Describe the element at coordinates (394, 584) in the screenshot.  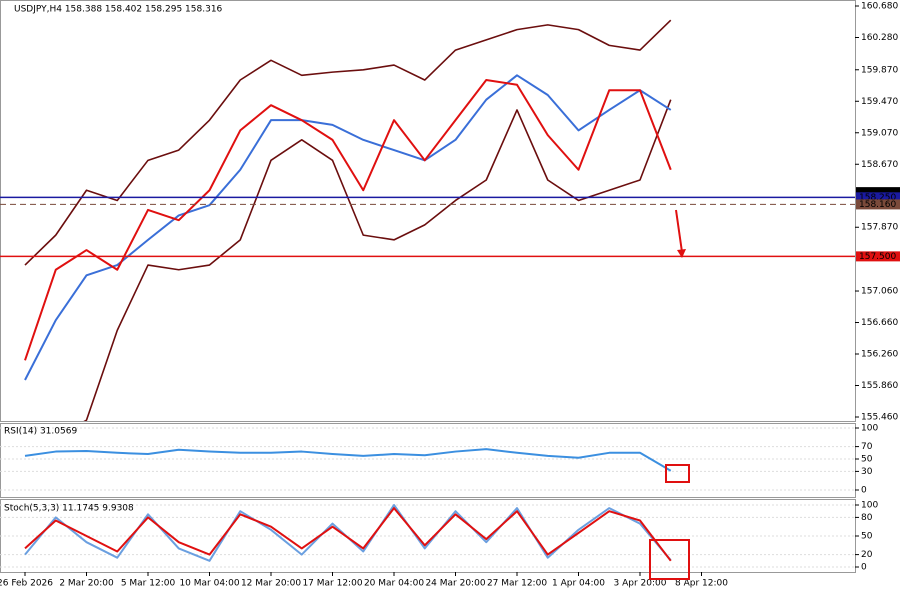
I see `x-tick-label: 20 Mar 04:00` at that location.